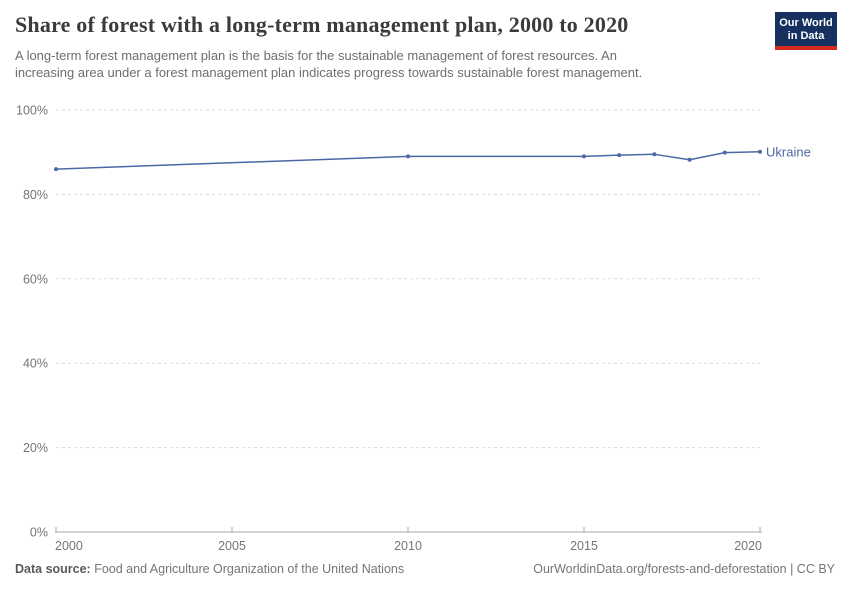 The image size is (850, 600). Describe the element at coordinates (619, 155) in the screenshot. I see `data-point-ukraine-2016` at that location.